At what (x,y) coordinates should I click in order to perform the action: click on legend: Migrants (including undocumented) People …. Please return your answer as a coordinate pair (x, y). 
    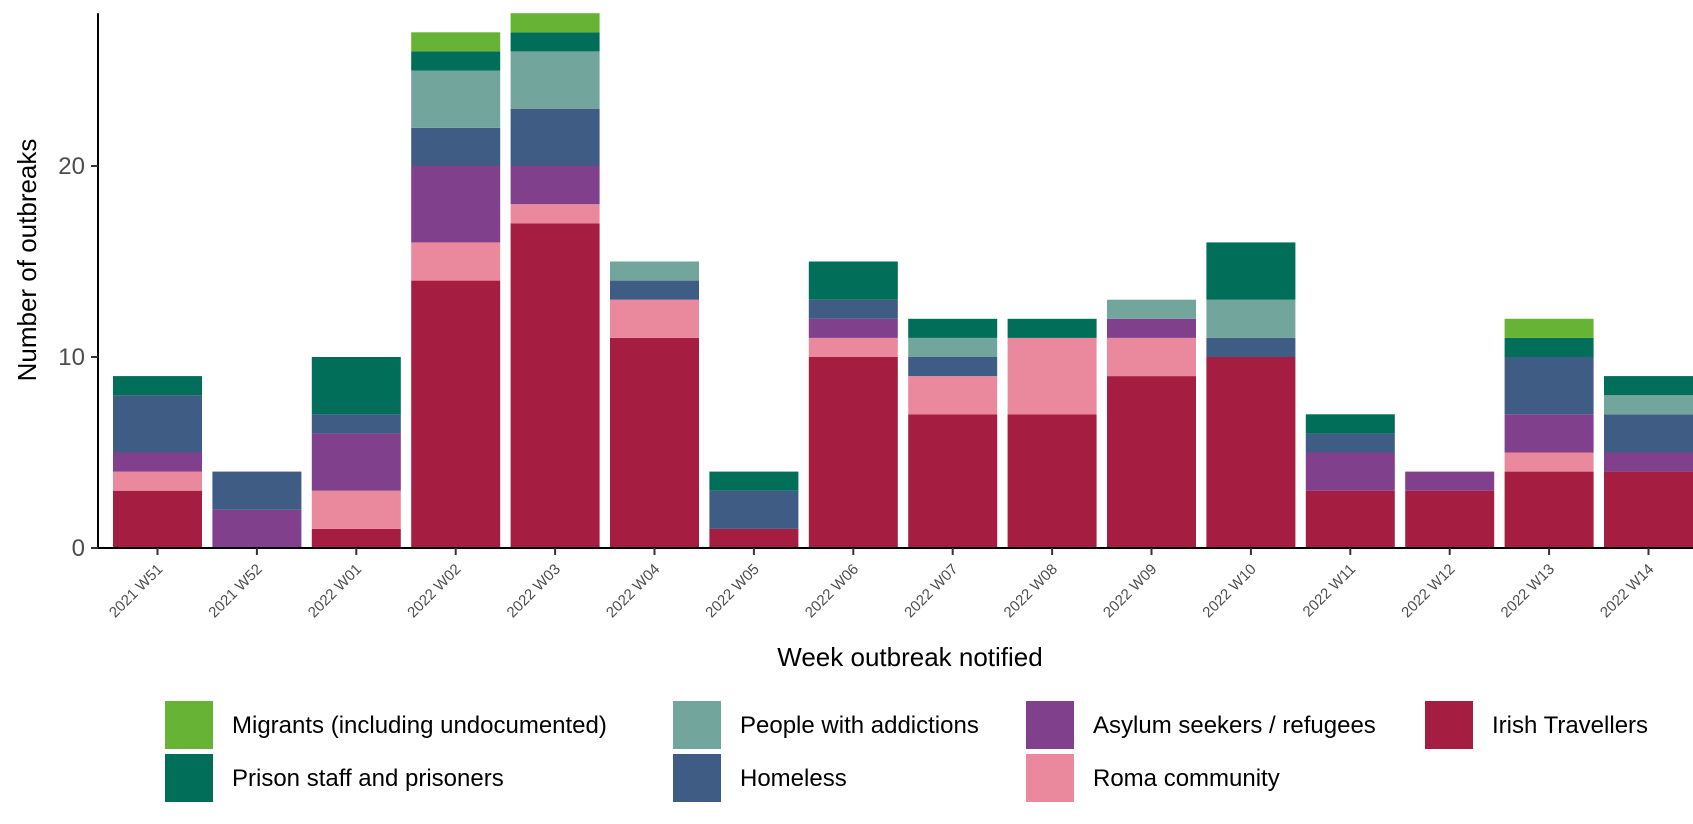
    Looking at the image, I should click on (906, 751).